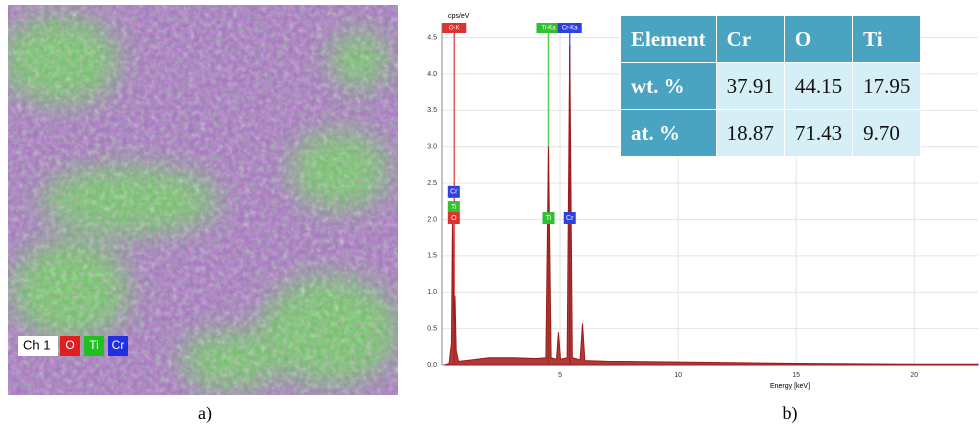 The image size is (980, 432). I want to click on legend-label: O, so click(69, 345).